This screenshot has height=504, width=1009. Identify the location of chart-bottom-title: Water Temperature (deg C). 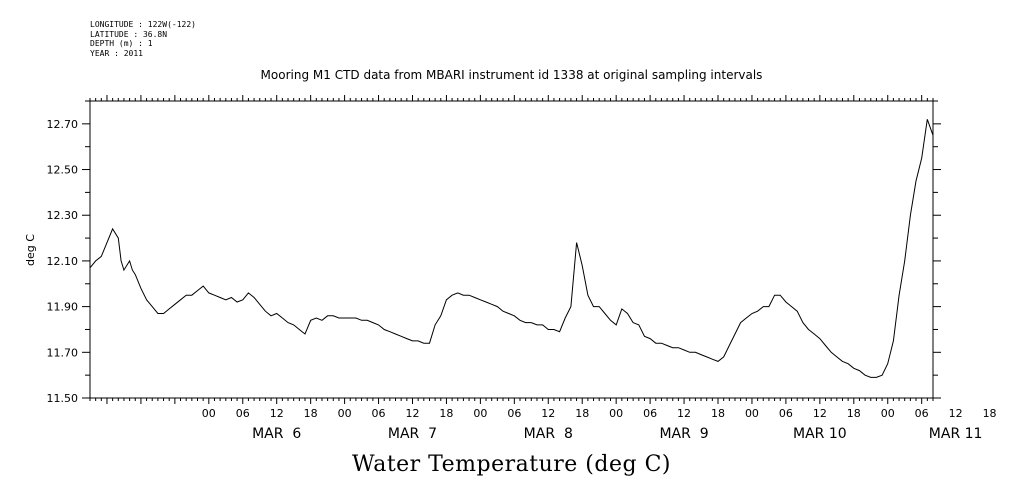
(511, 464).